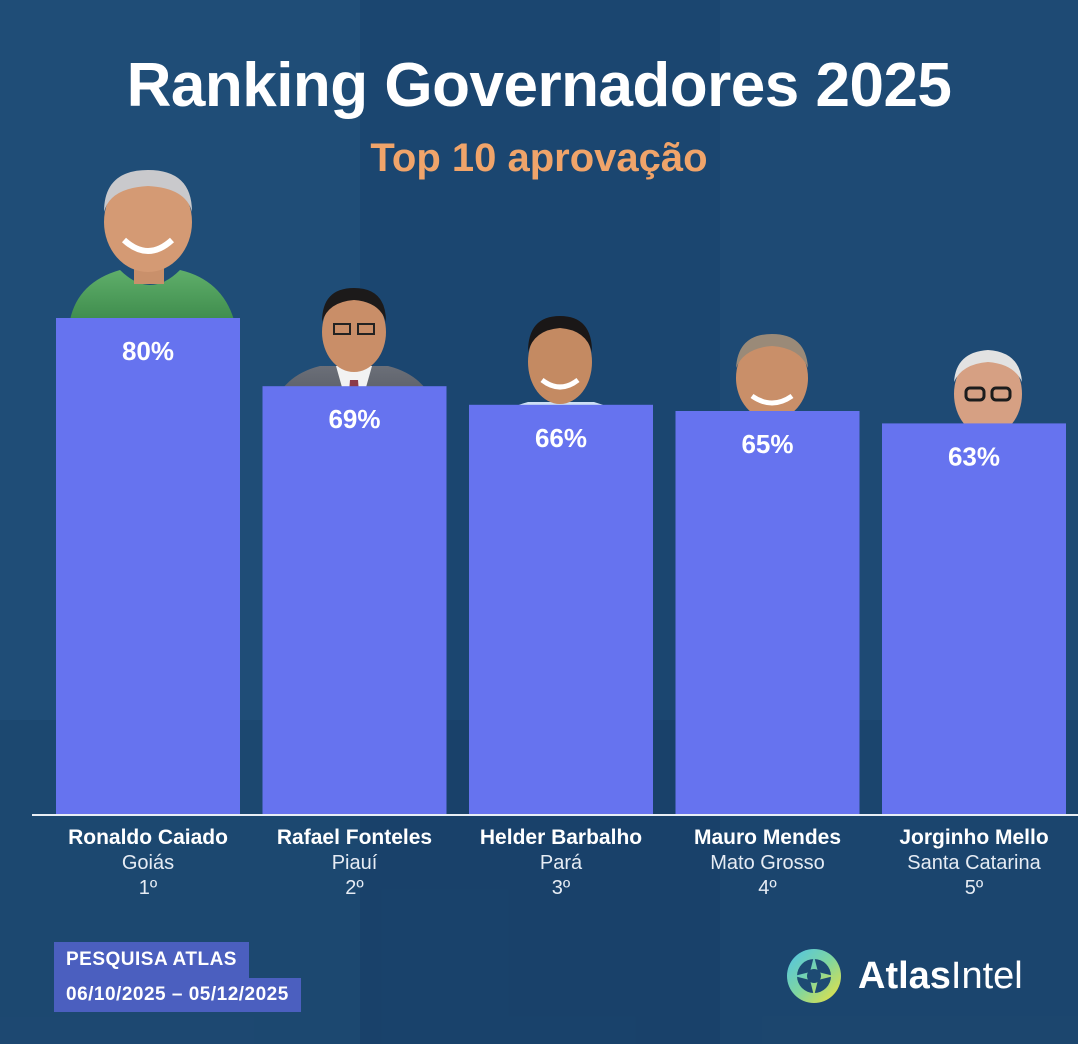 Image resolution: width=1078 pixels, height=1044 pixels. I want to click on atlasintel-logo: AtlasIntel, so click(903, 976).